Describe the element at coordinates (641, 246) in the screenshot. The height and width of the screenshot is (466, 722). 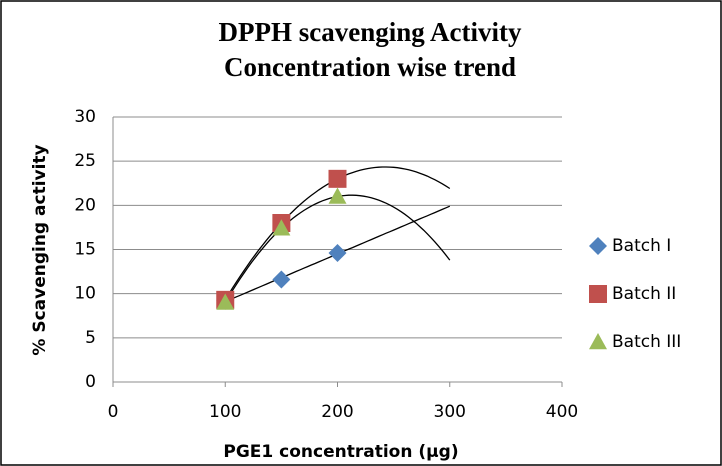
I see `legend-label: Batch I` at that location.